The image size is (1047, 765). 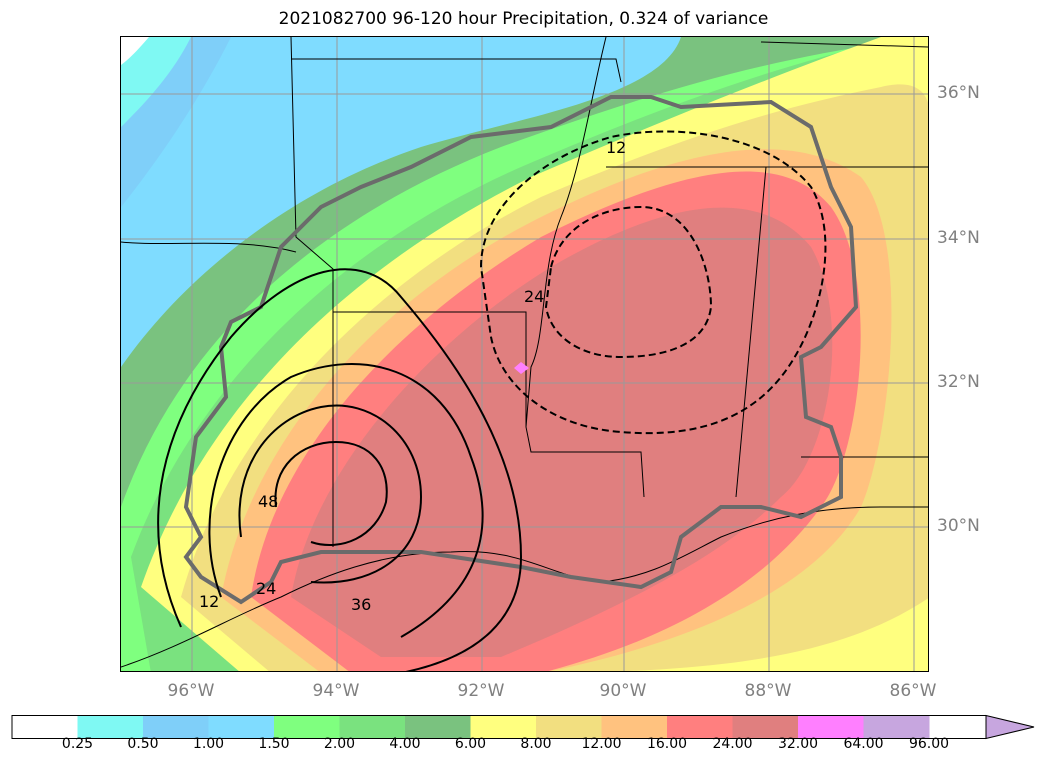 I want to click on colorbar-tick-label: 64.00, so click(x=863, y=744).